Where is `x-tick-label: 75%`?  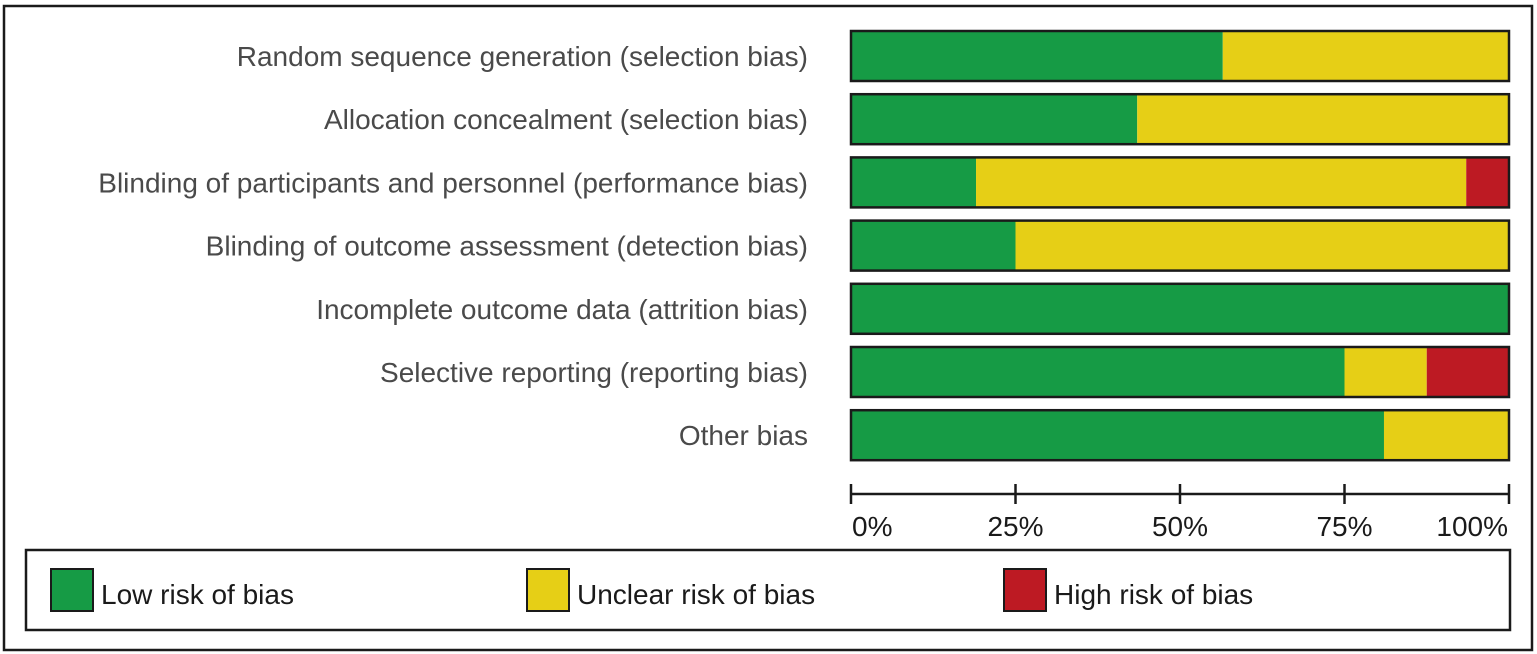
x-tick-label: 75% is located at coordinates (1344, 526).